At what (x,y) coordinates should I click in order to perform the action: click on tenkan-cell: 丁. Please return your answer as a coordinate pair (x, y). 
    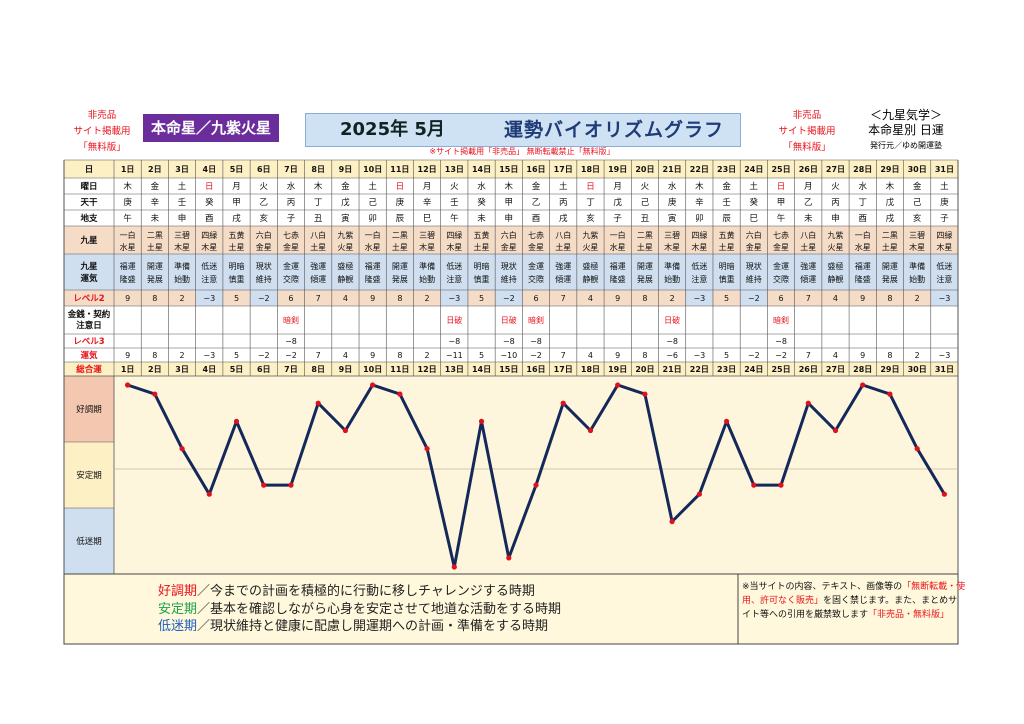
    Looking at the image, I should click on (590, 203).